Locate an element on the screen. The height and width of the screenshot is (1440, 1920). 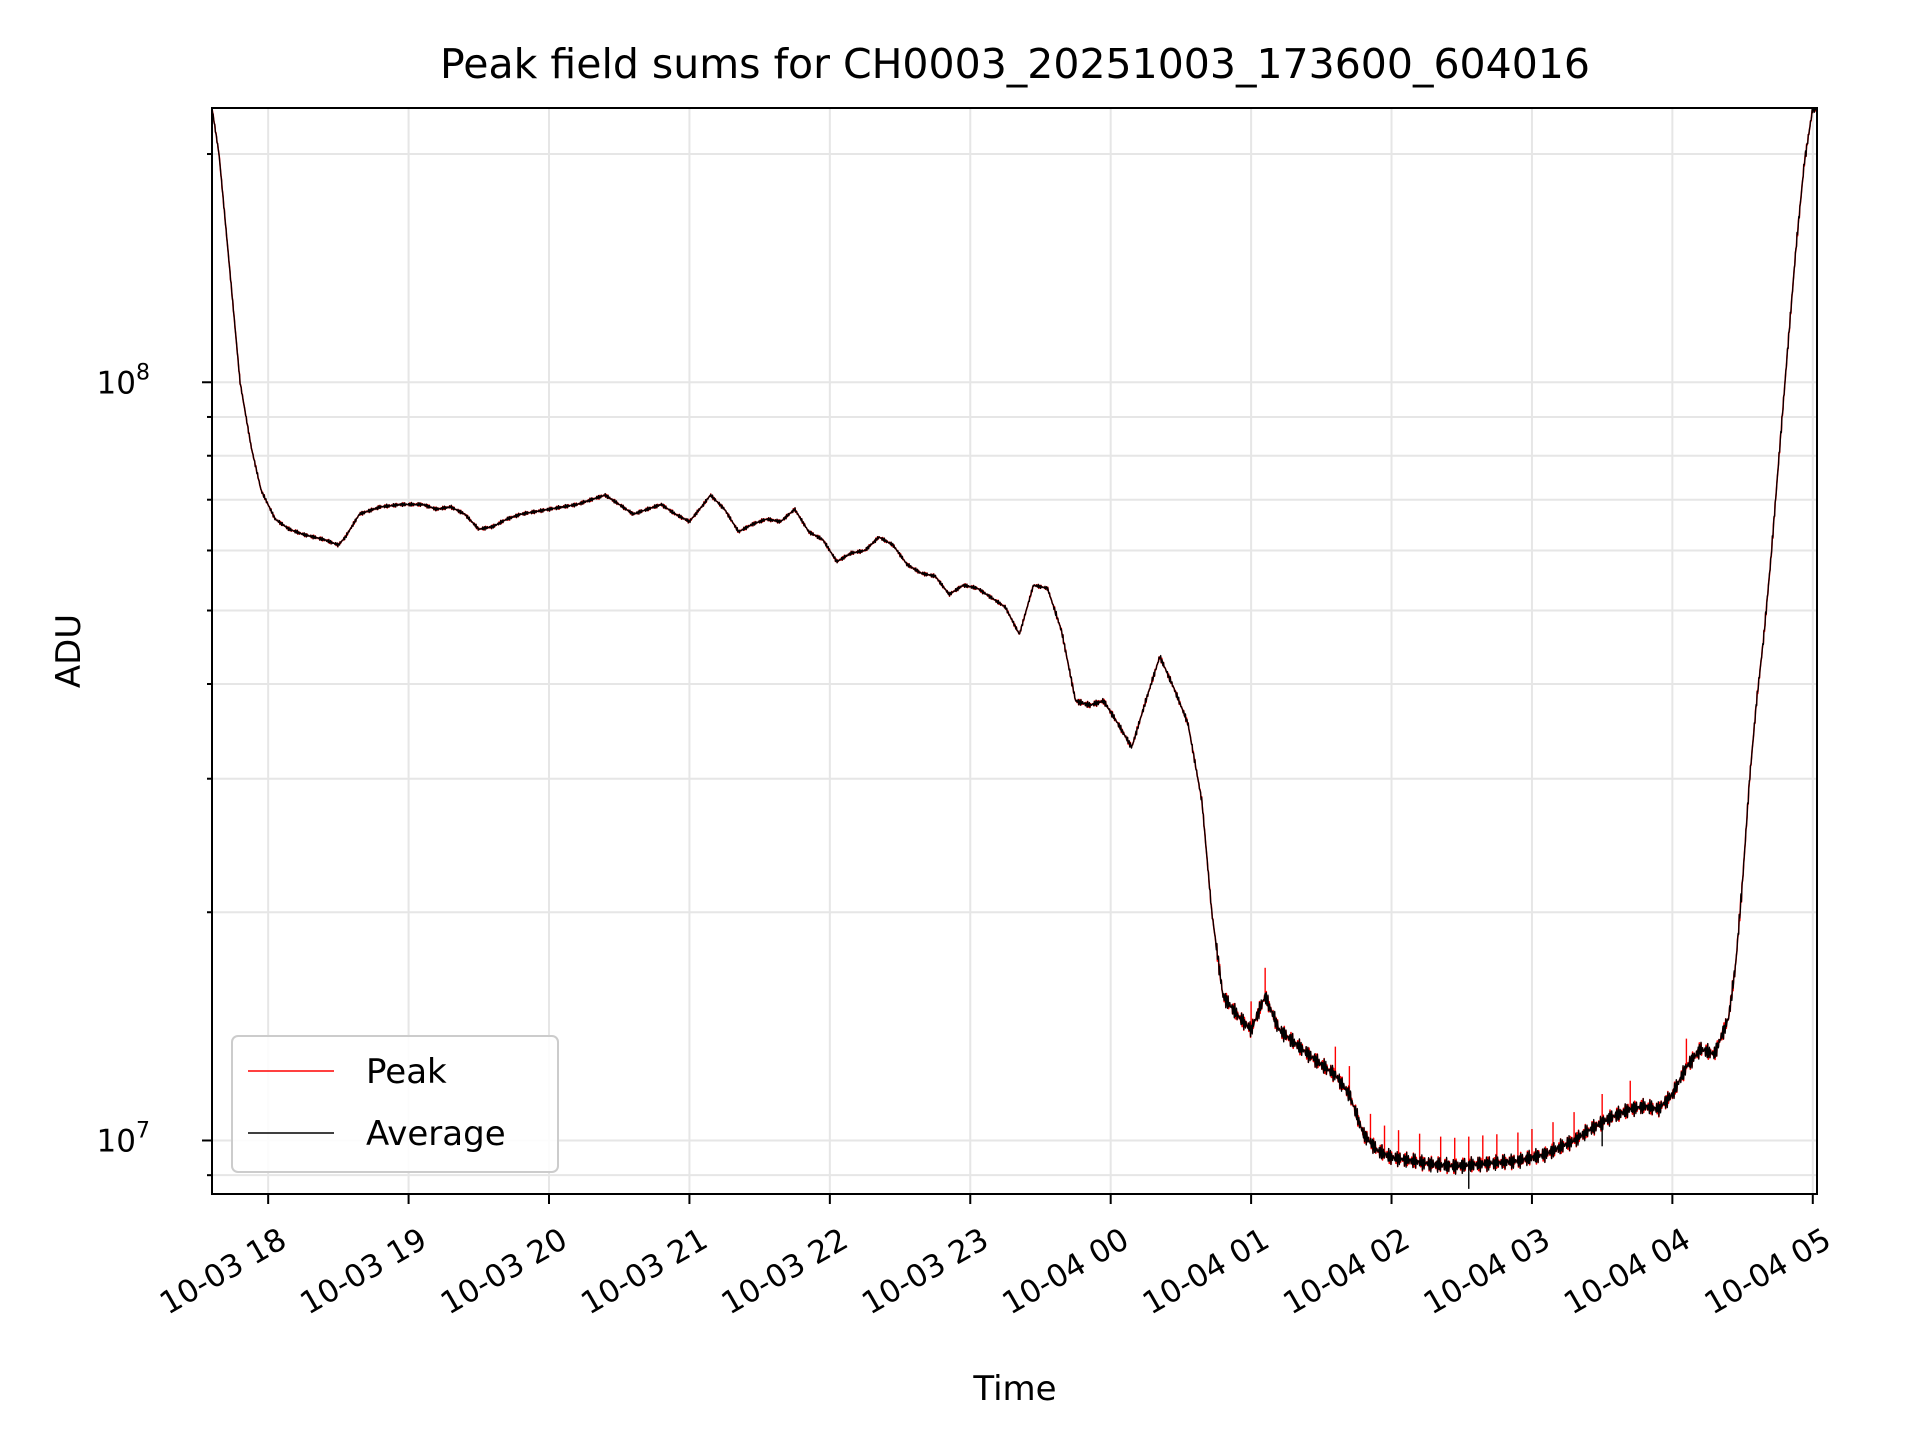
x-axis-label: Time is located at coordinates (1014, 1389).